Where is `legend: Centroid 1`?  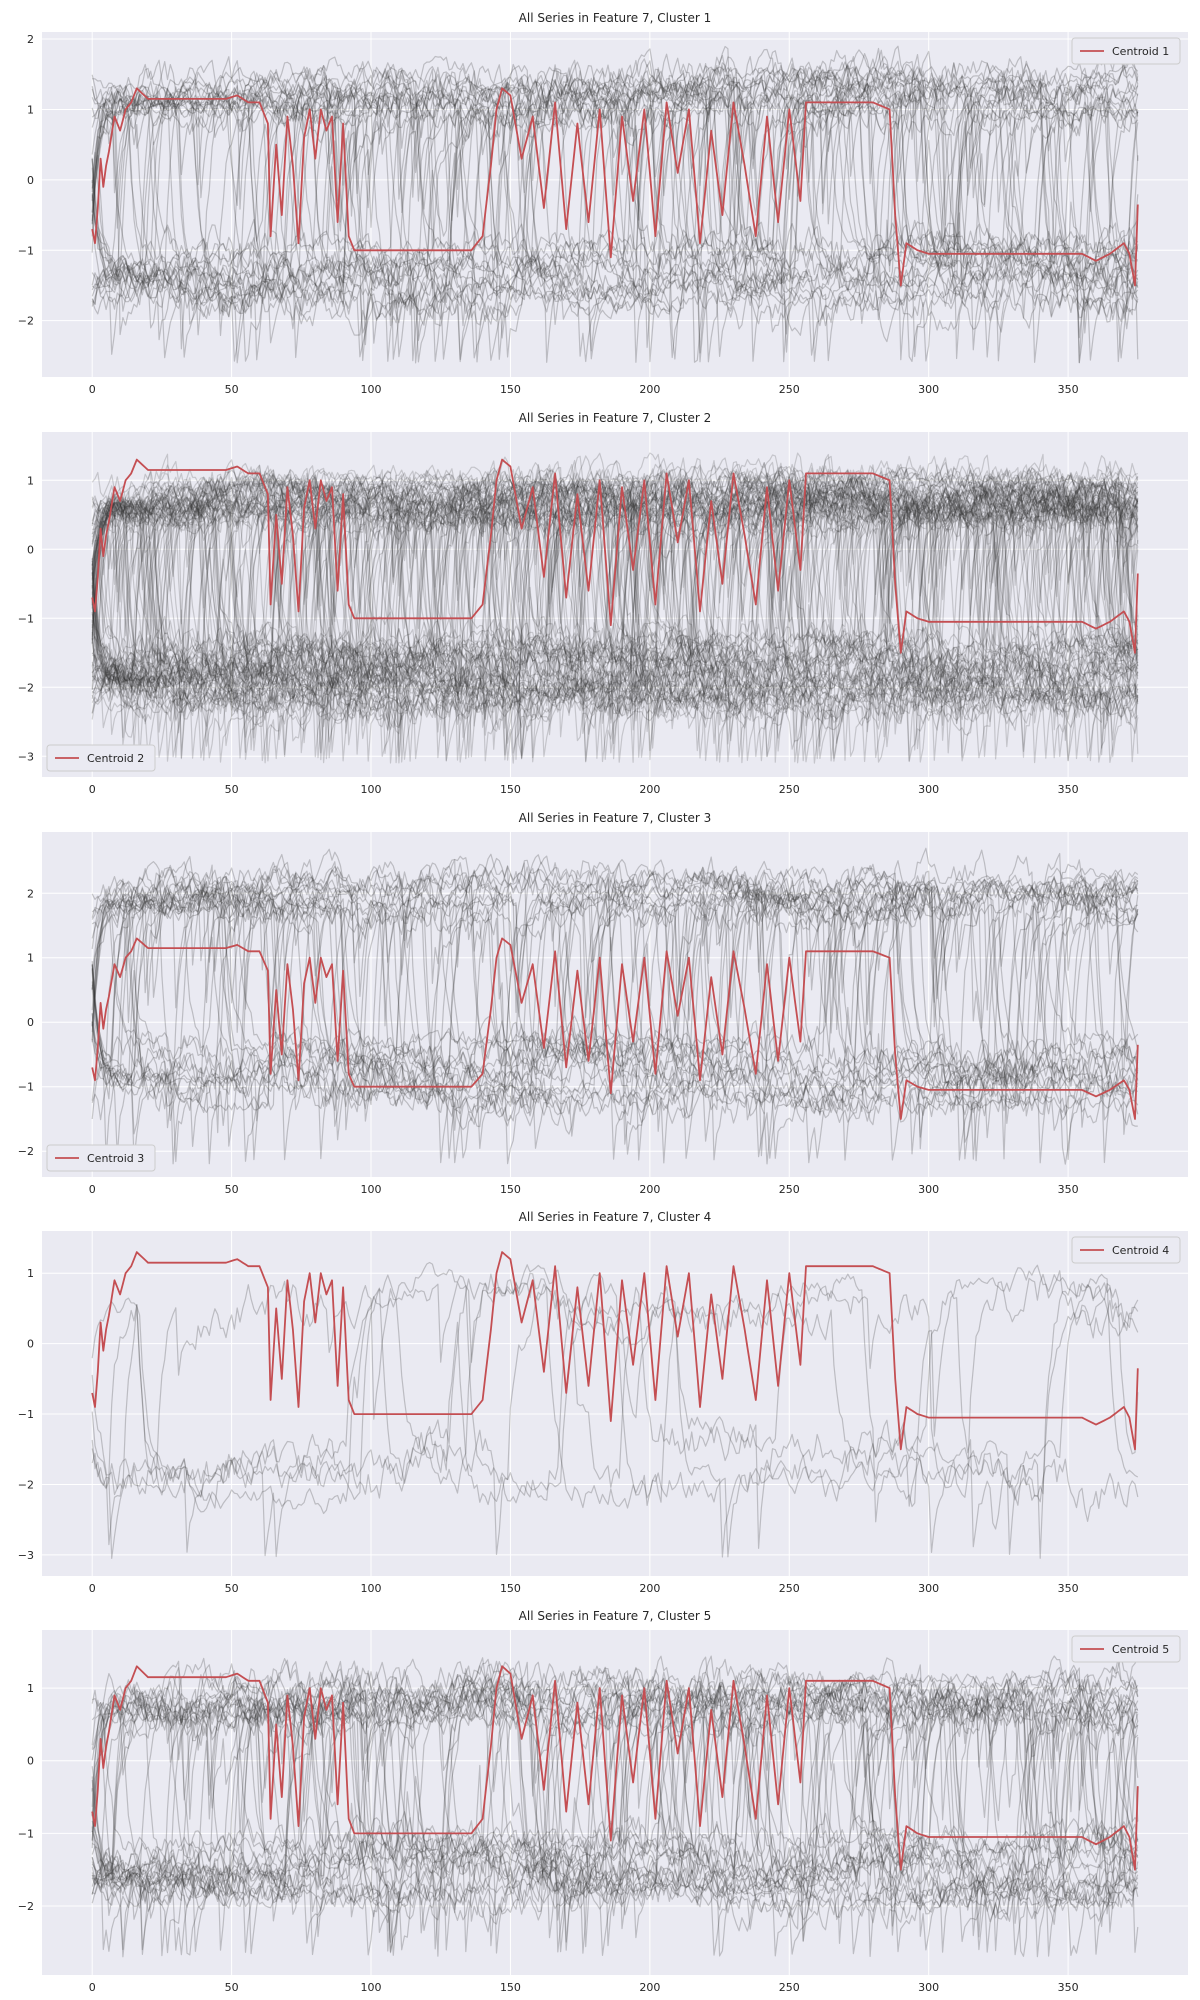 legend: Centroid 1 is located at coordinates (1126, 51).